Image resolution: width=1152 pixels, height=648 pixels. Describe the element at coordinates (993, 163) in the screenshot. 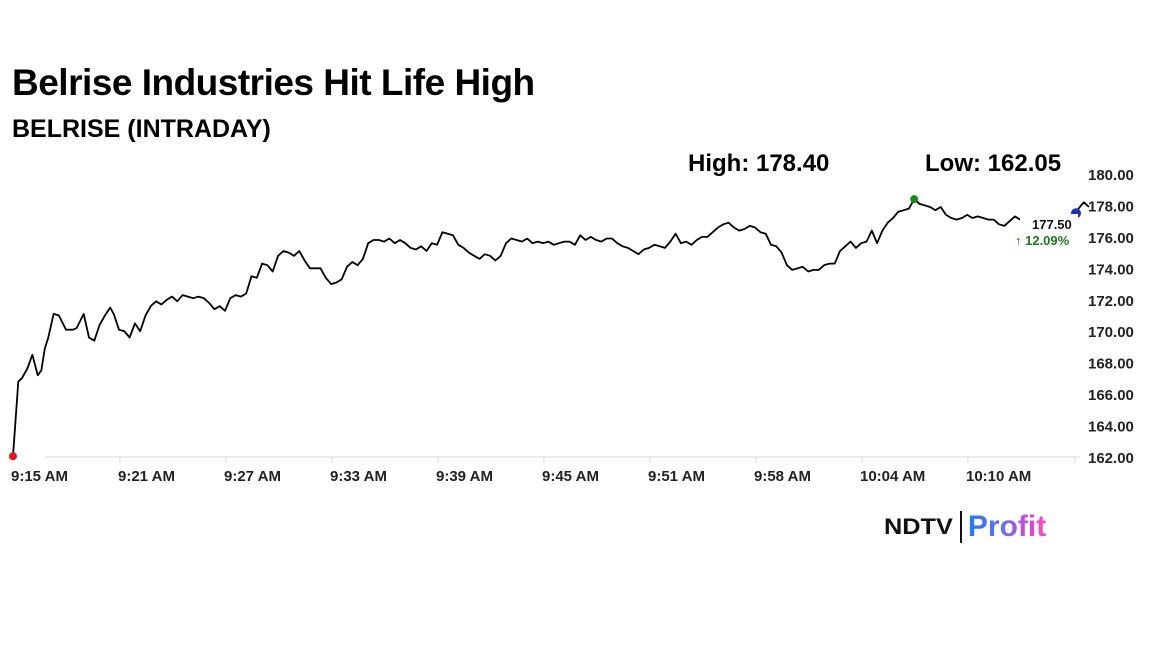

I see `low-value-label: Low: 162.05` at that location.